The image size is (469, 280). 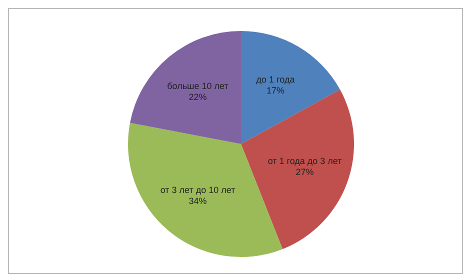 What do you see at coordinates (198, 190) in the screenshot?
I see `slice-label: от 3 лет до 10 лет` at bounding box center [198, 190].